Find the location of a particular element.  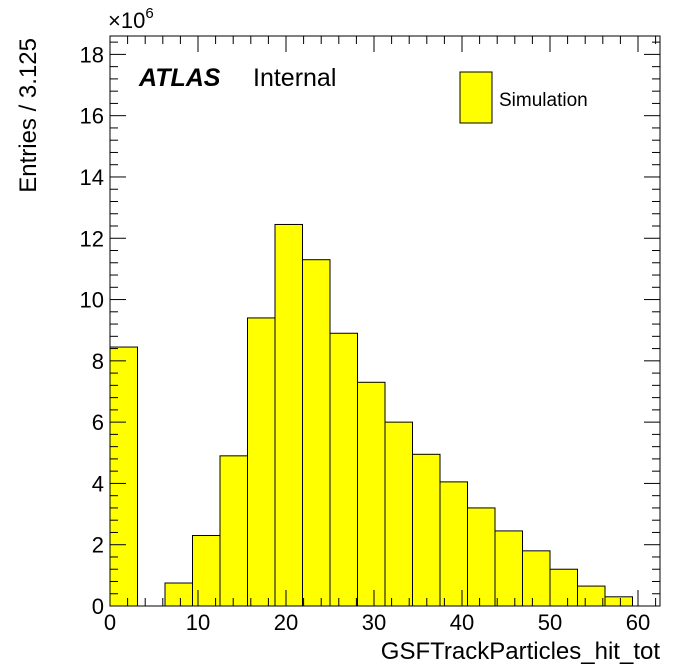

y-tick-label: 8 is located at coordinates (98, 361).